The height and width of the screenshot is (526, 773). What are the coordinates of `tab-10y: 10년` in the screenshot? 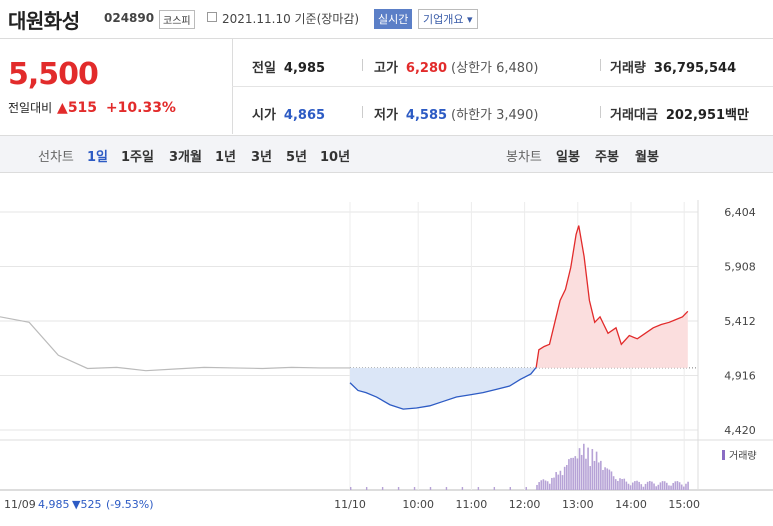 It's located at (335, 157).